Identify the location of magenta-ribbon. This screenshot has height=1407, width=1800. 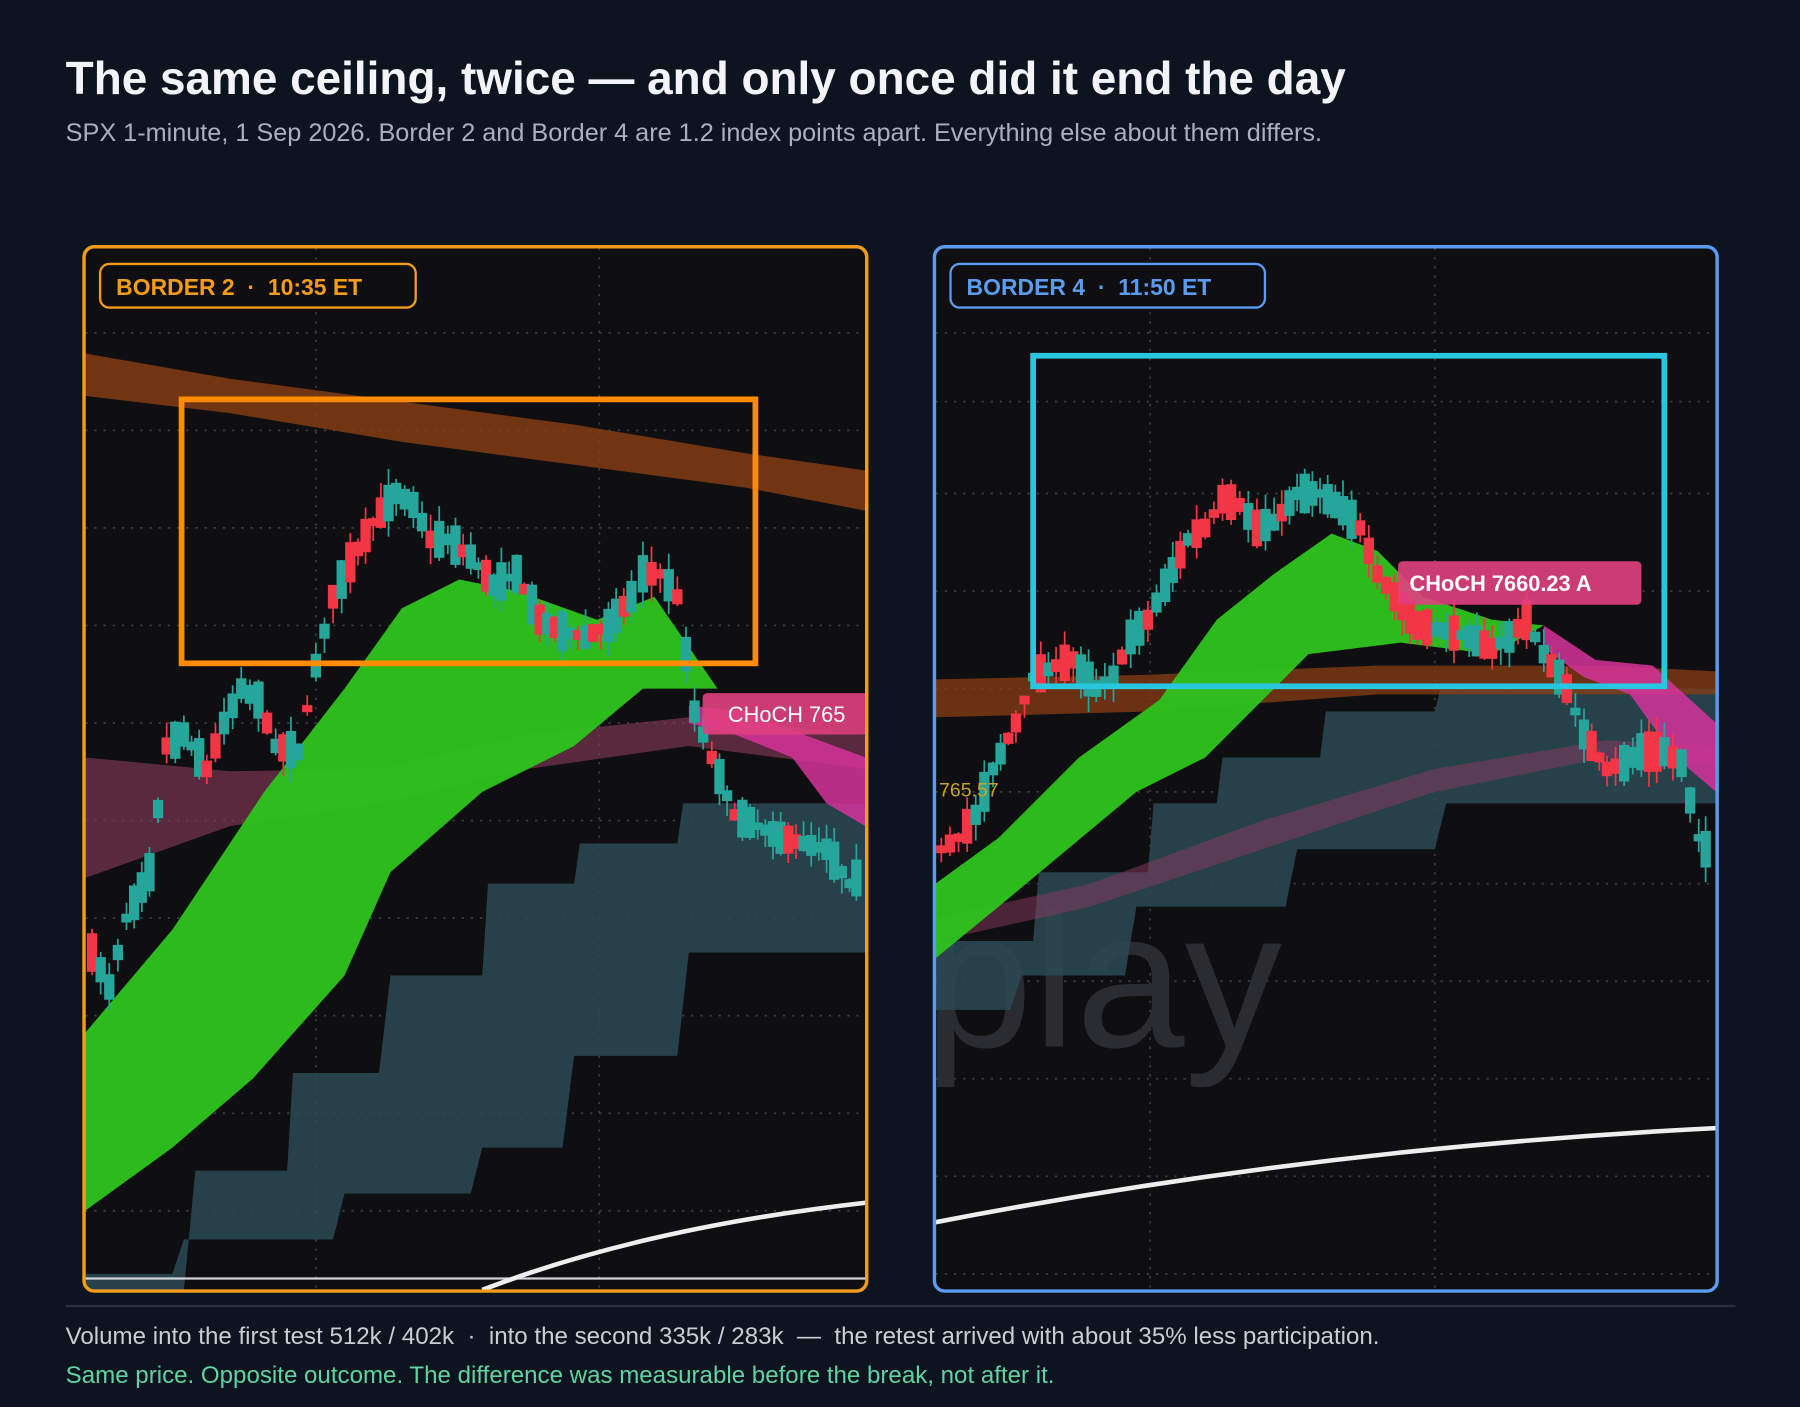
(777, 766).